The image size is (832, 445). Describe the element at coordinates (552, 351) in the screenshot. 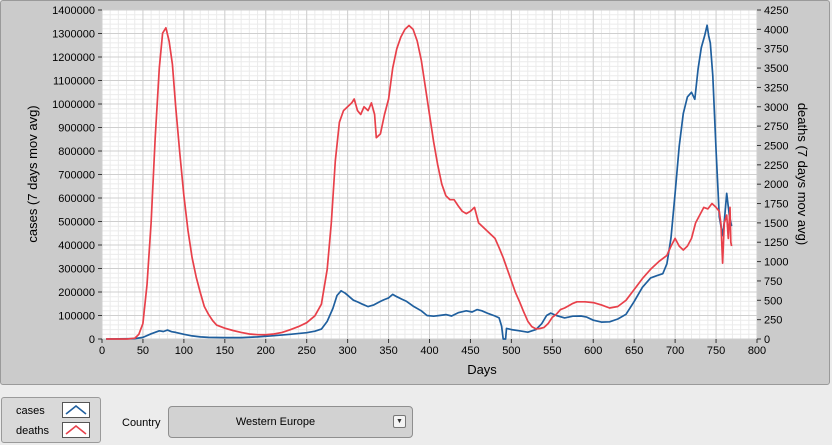

I see `x-tick-label: 550` at that location.